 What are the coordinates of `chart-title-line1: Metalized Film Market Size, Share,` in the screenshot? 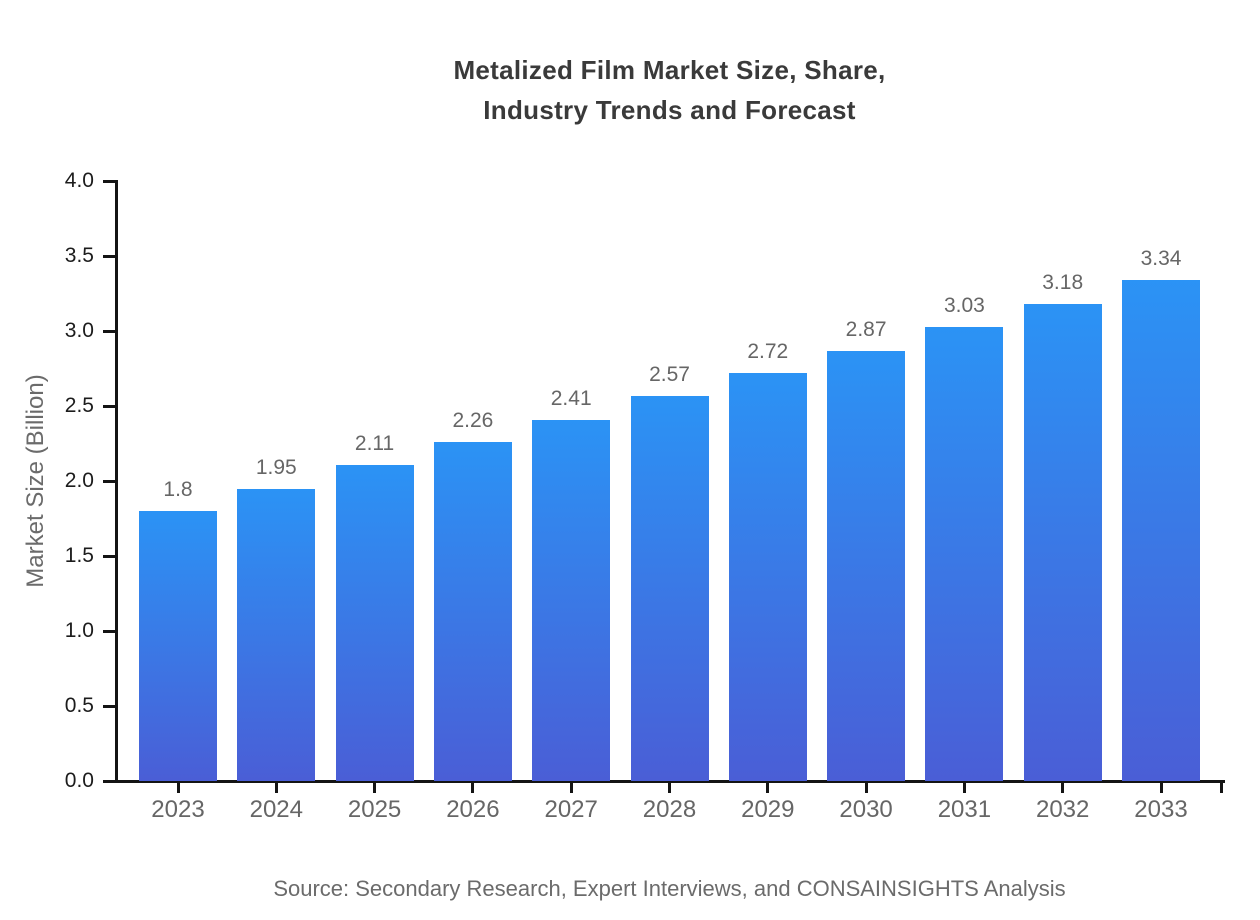 It's located at (669, 70).